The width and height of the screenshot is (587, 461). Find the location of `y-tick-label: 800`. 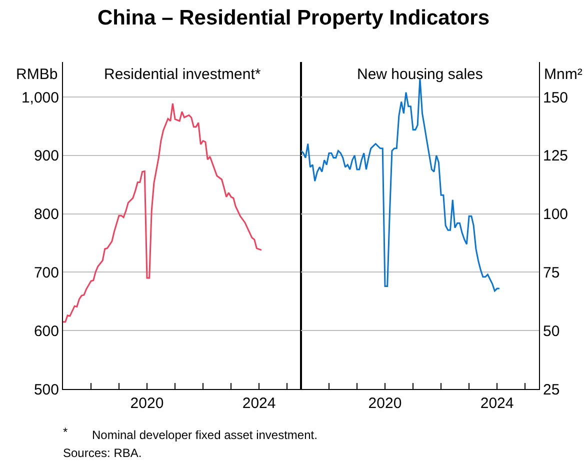

y-tick-label: 800 is located at coordinates (46, 215).